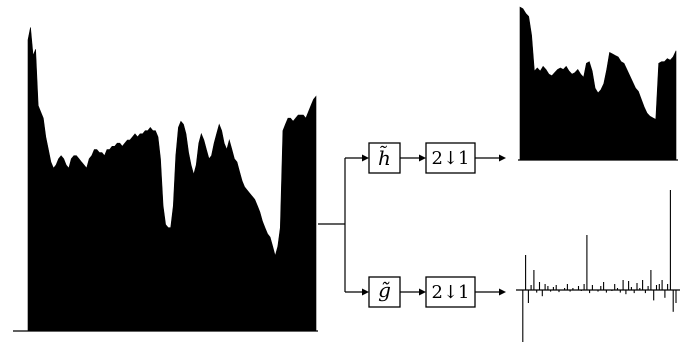 The height and width of the screenshot is (347, 692). I want to click on highpass-filter-label: g̃, so click(384, 290).